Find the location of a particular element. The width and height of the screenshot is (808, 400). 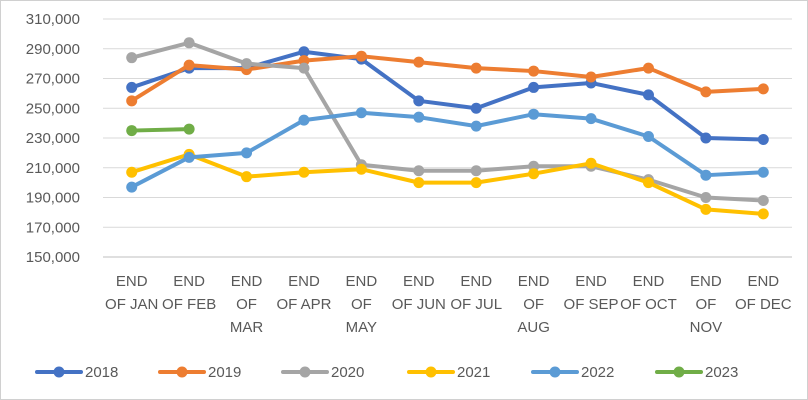

x-tick-label: OF JAN is located at coordinates (131, 304).